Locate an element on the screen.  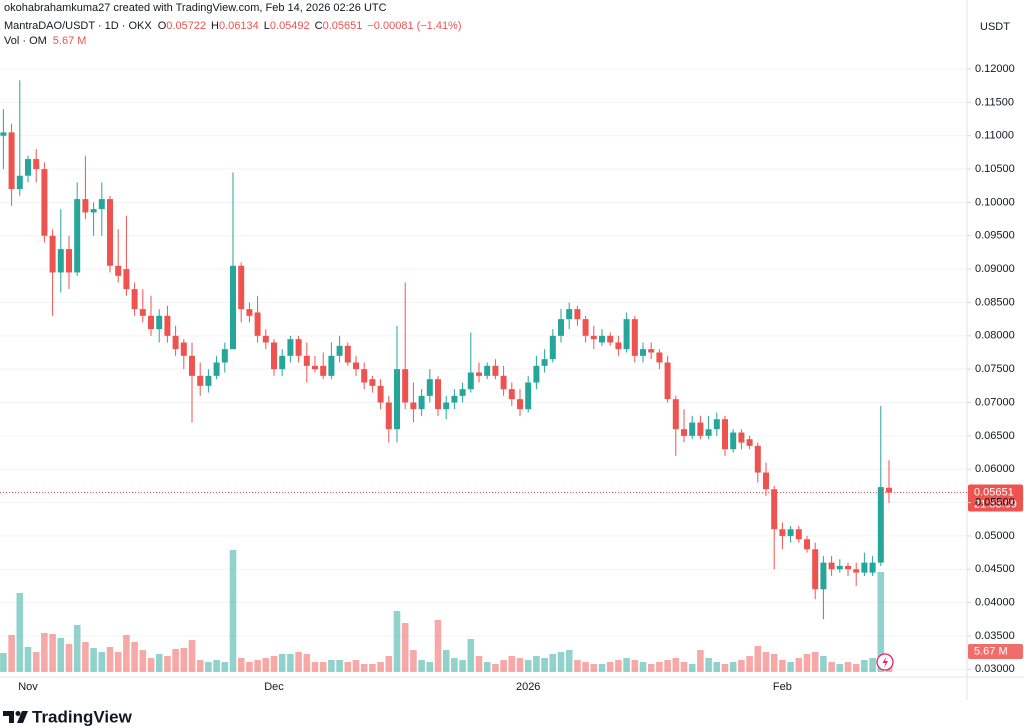
y-tick-label: 0.10000 is located at coordinates (995, 202).